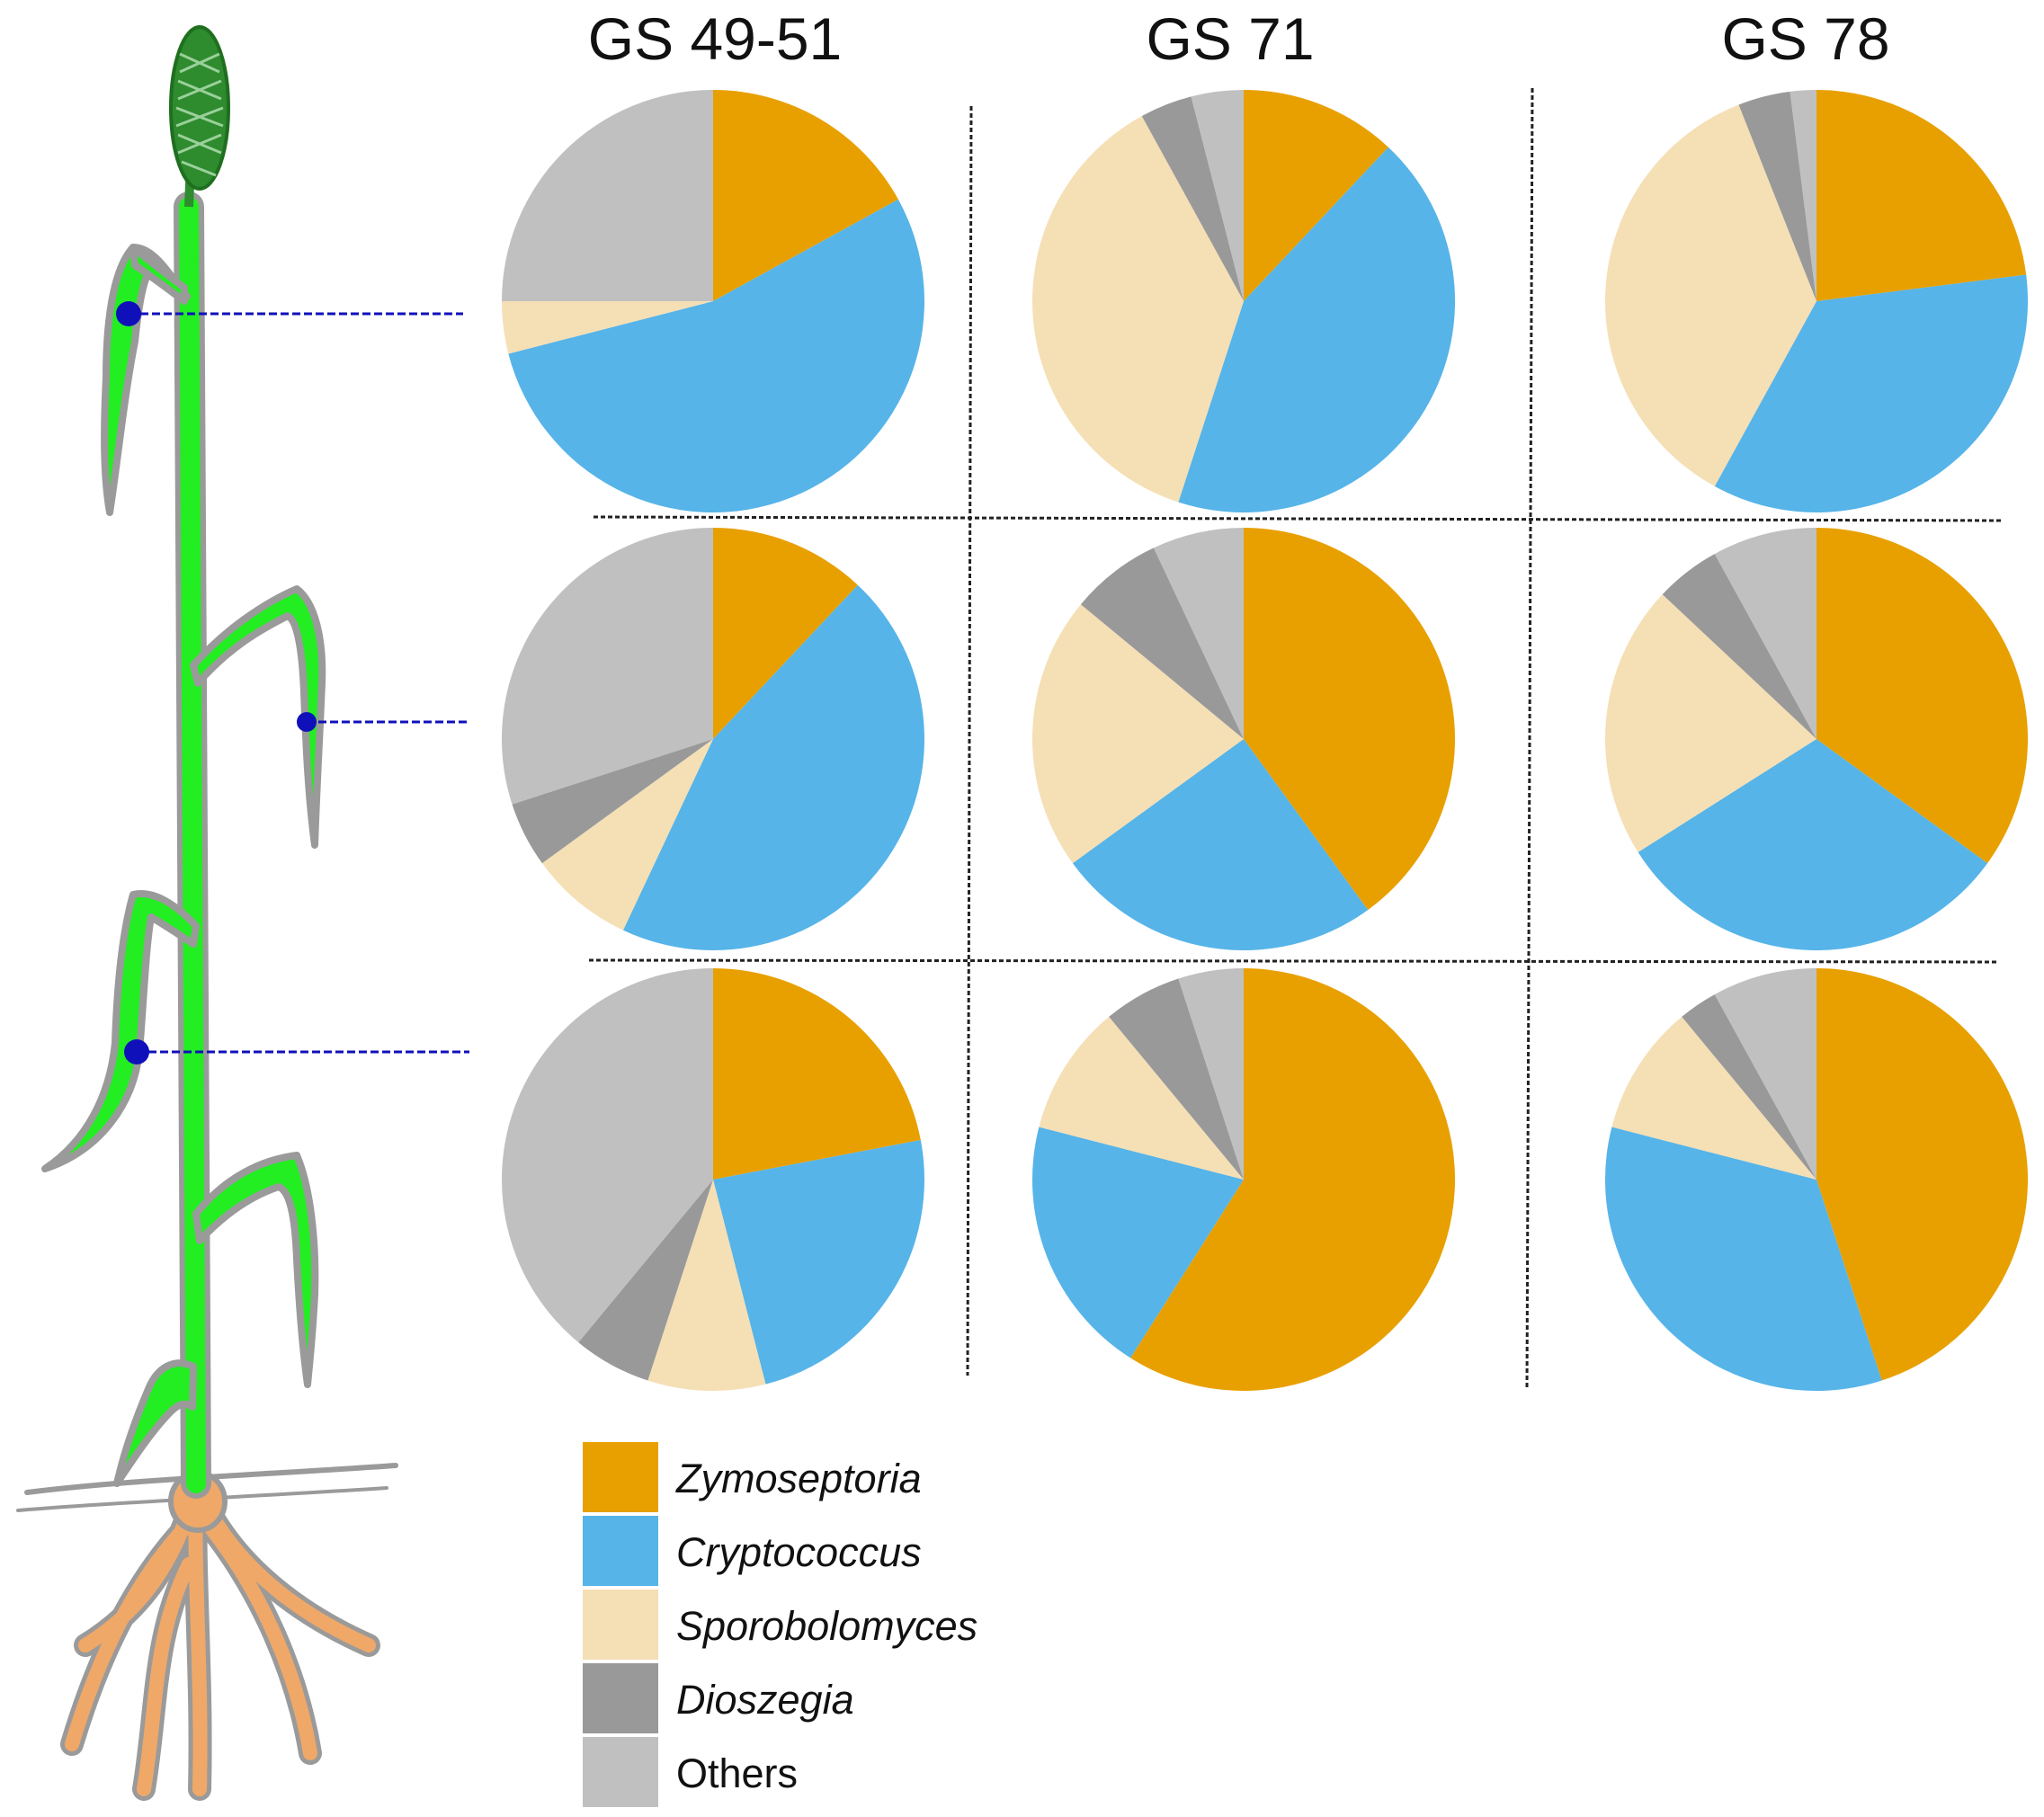  I want to click on legend-swatch-sporobolomyces, so click(620, 1625).